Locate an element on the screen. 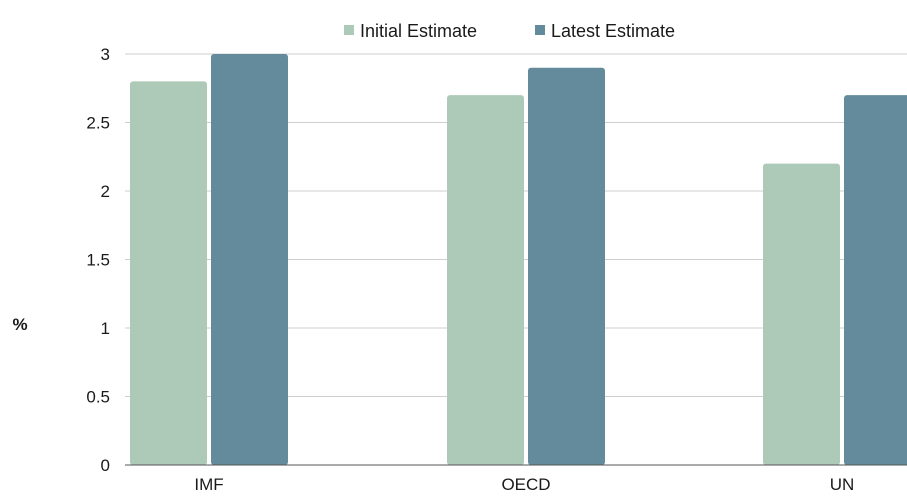 Image resolution: width=907 pixels, height=496 pixels. y-tick-label: 3 is located at coordinates (105, 54).